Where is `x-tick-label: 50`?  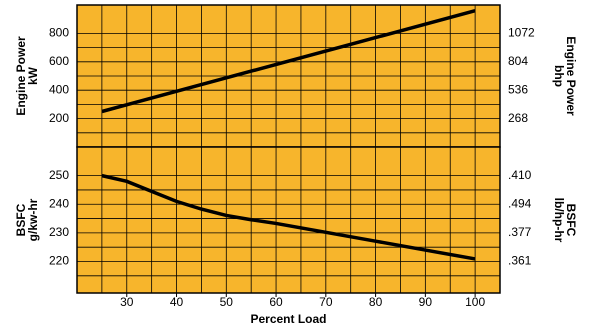
x-tick-label: 50 is located at coordinates (227, 302).